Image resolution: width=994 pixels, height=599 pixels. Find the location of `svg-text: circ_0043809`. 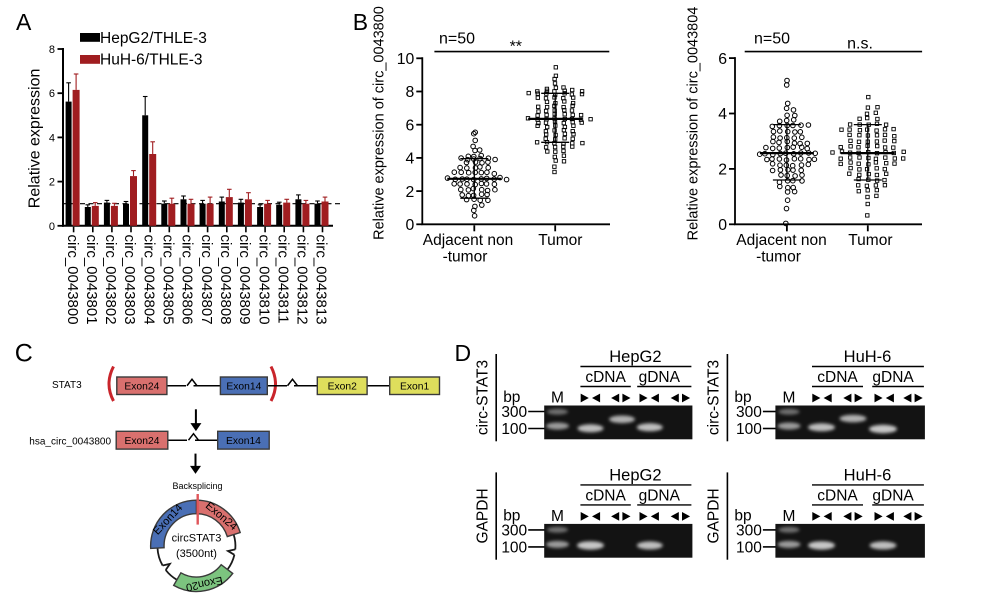

svg-text: circ_0043809 is located at coordinates (244, 280).